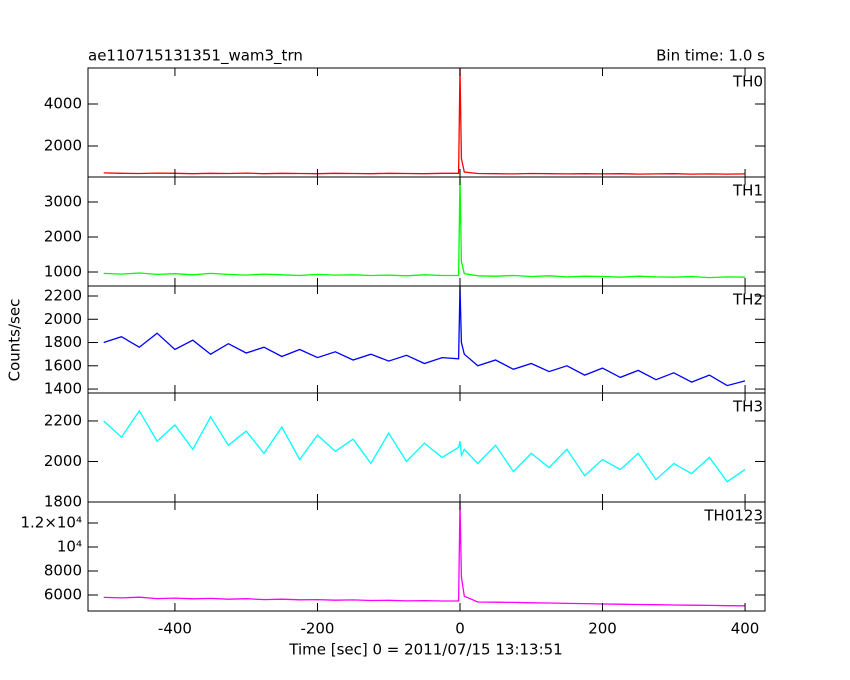  I want to click on y-tick-label: 3000, so click(63, 201).